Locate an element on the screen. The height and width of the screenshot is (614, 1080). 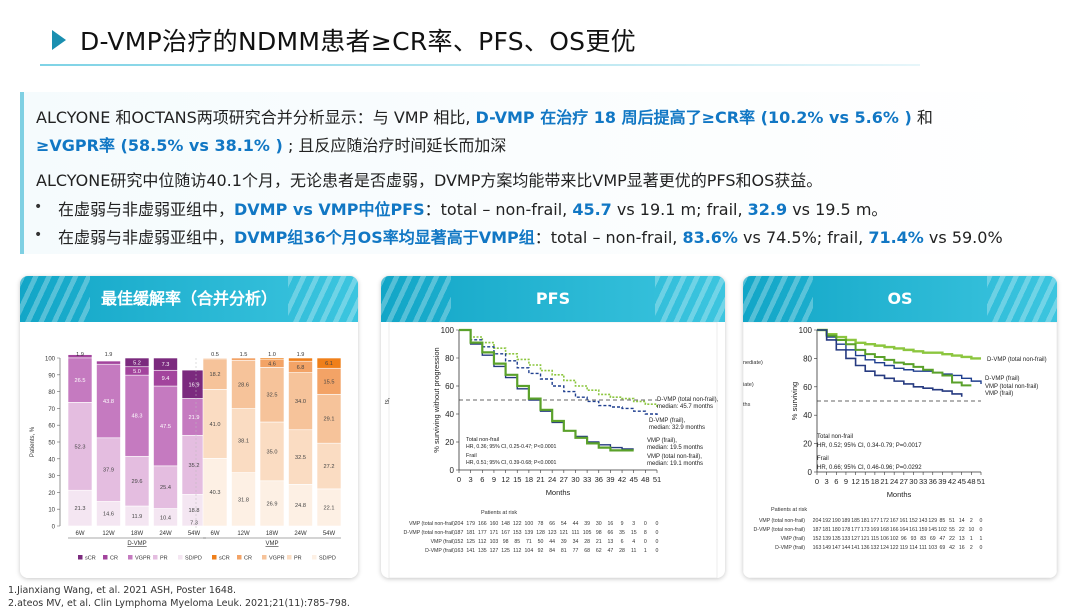
risk-row-label: VMP (total non-frail) is located at coordinates (782, 521).